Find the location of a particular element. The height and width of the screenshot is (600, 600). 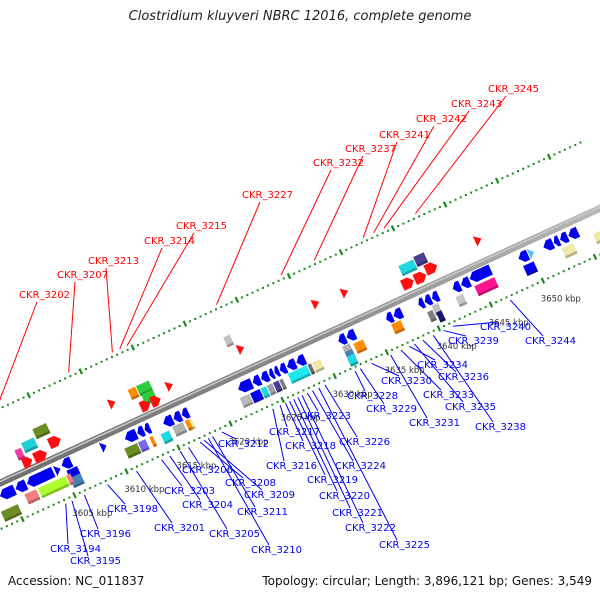

gene-label: CKR_3236 is located at coordinates (463, 377).